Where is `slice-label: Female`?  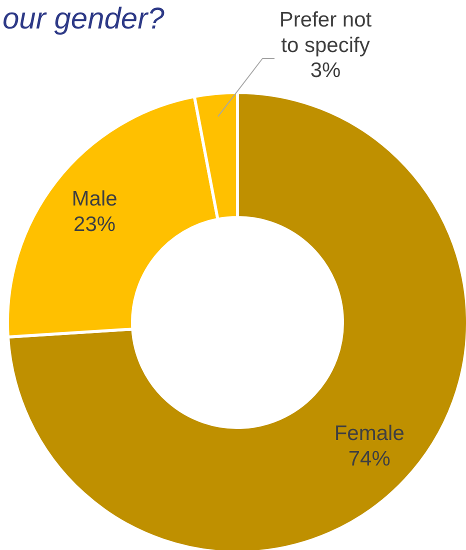
slice-label: Female is located at coordinates (369, 434).